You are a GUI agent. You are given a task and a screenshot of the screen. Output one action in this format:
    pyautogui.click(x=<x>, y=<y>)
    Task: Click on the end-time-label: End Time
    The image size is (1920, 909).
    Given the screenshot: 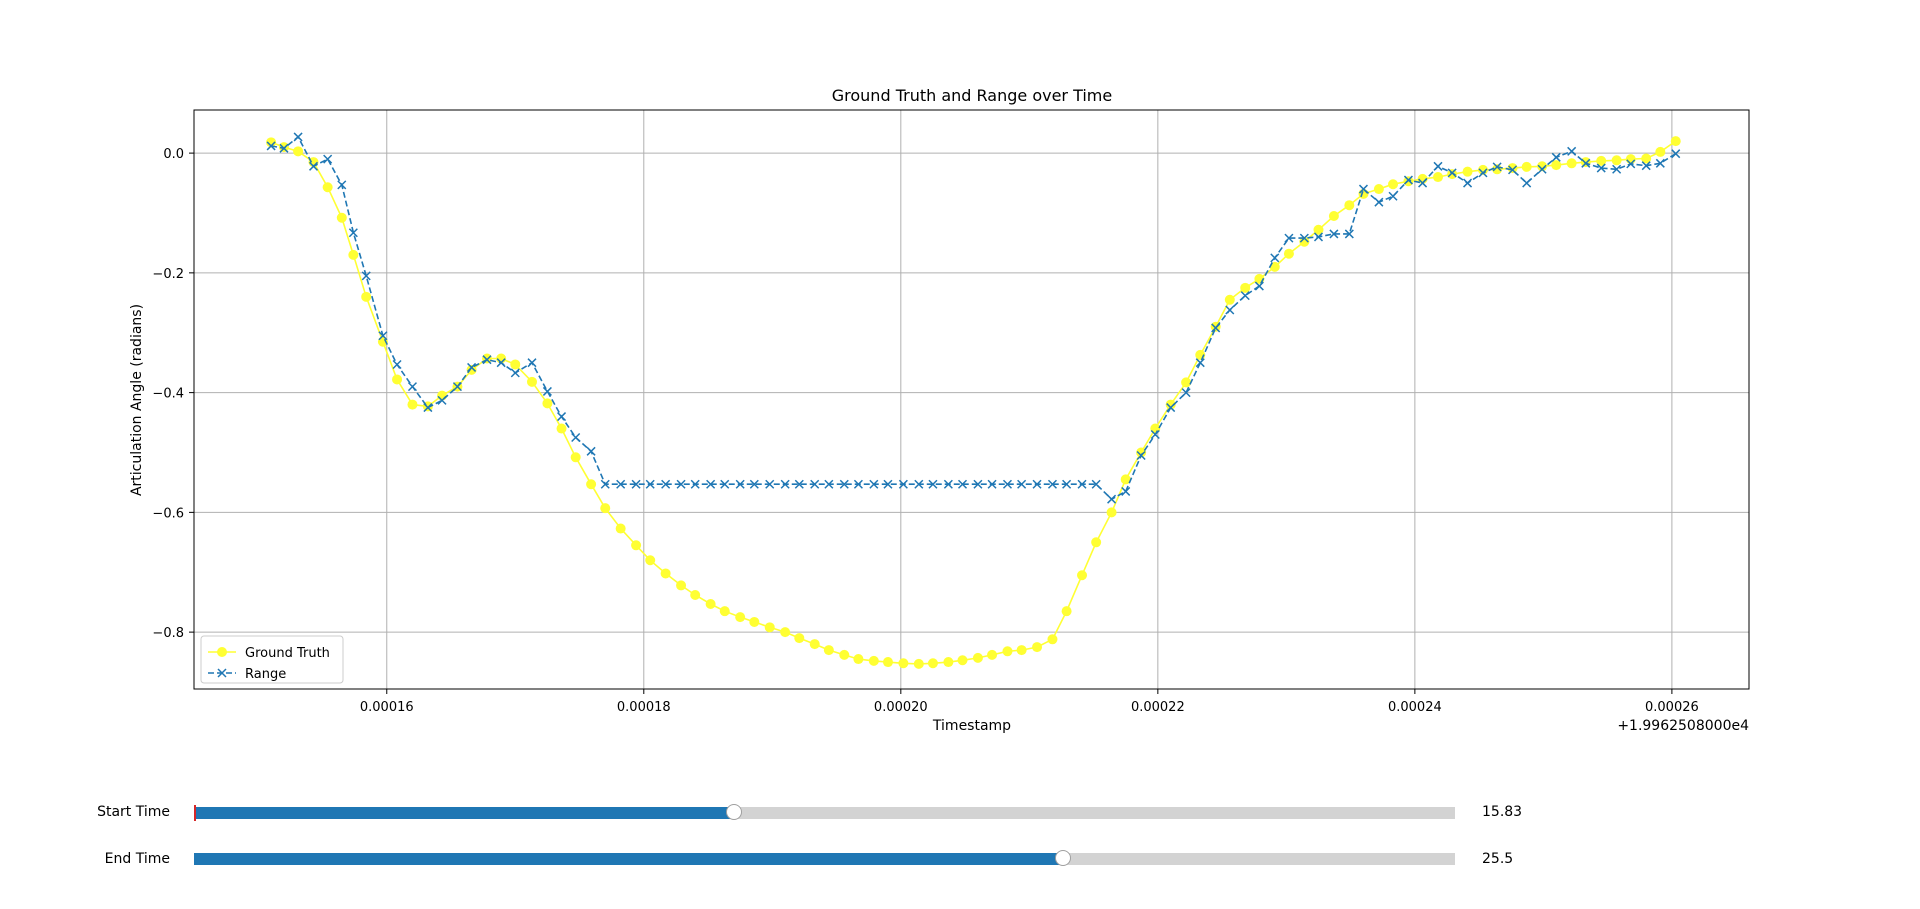 What is the action you would take?
    pyautogui.click(x=137, y=859)
    